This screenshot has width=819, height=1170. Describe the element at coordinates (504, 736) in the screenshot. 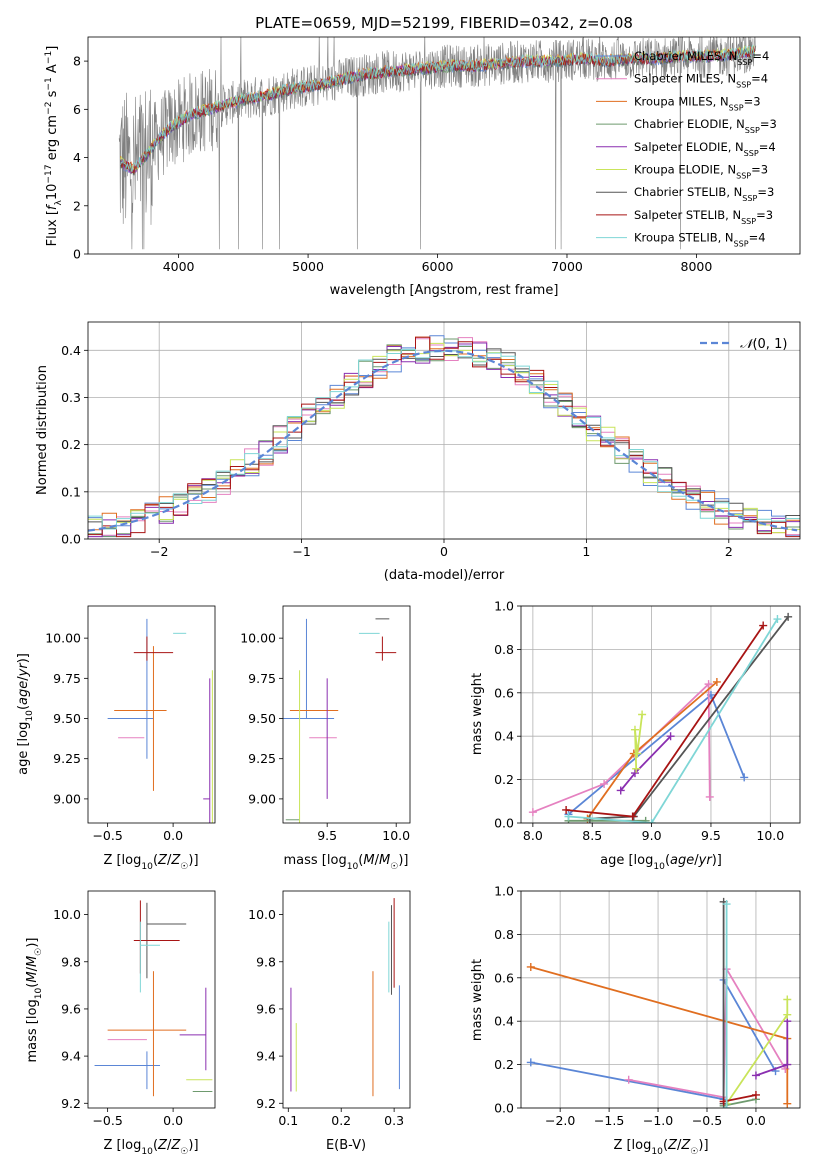

I see `y-tick-label: 0.4` at that location.